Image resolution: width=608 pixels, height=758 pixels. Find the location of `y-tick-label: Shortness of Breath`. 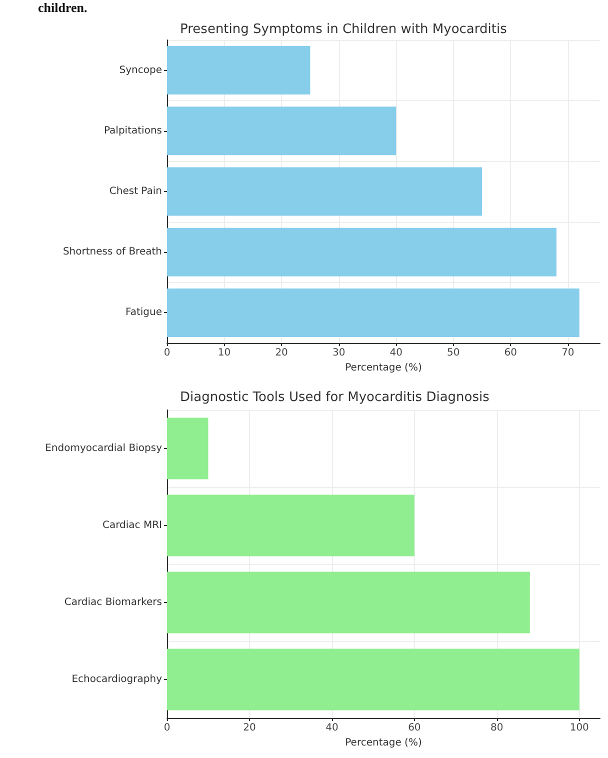

y-tick-label: Shortness of Breath is located at coordinates (112, 252).